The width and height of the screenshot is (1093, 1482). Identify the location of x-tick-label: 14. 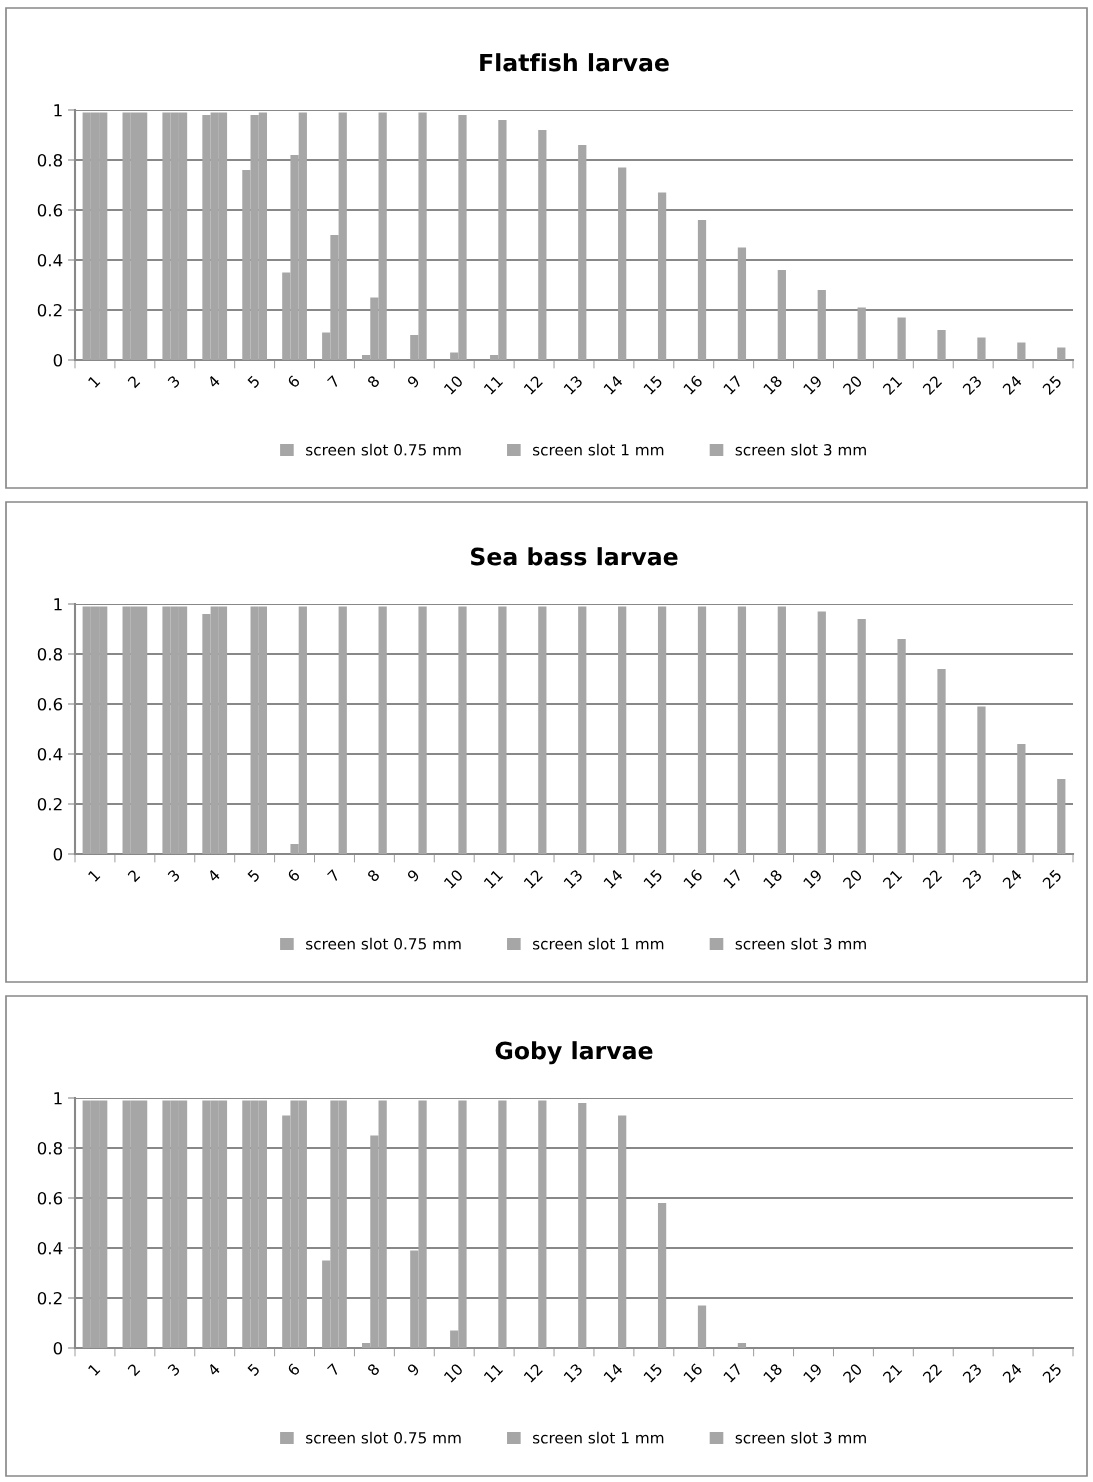
(613, 1372).